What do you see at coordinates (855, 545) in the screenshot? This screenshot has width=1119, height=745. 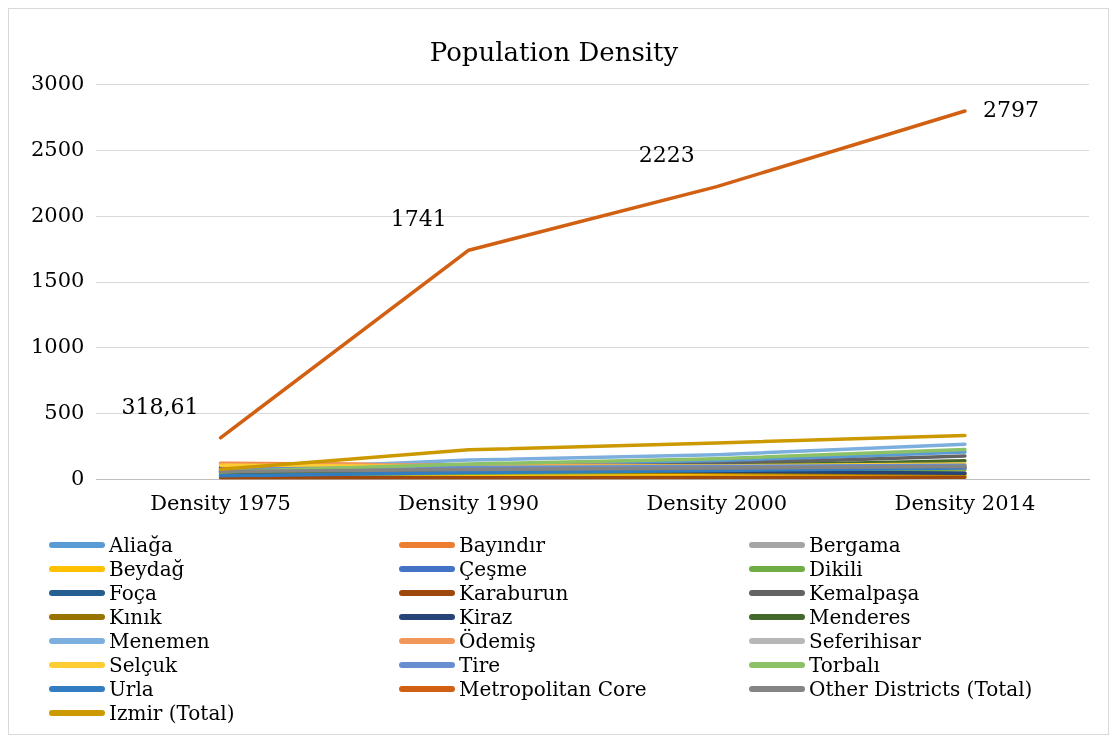 I see `legend-label: Bergama` at bounding box center [855, 545].